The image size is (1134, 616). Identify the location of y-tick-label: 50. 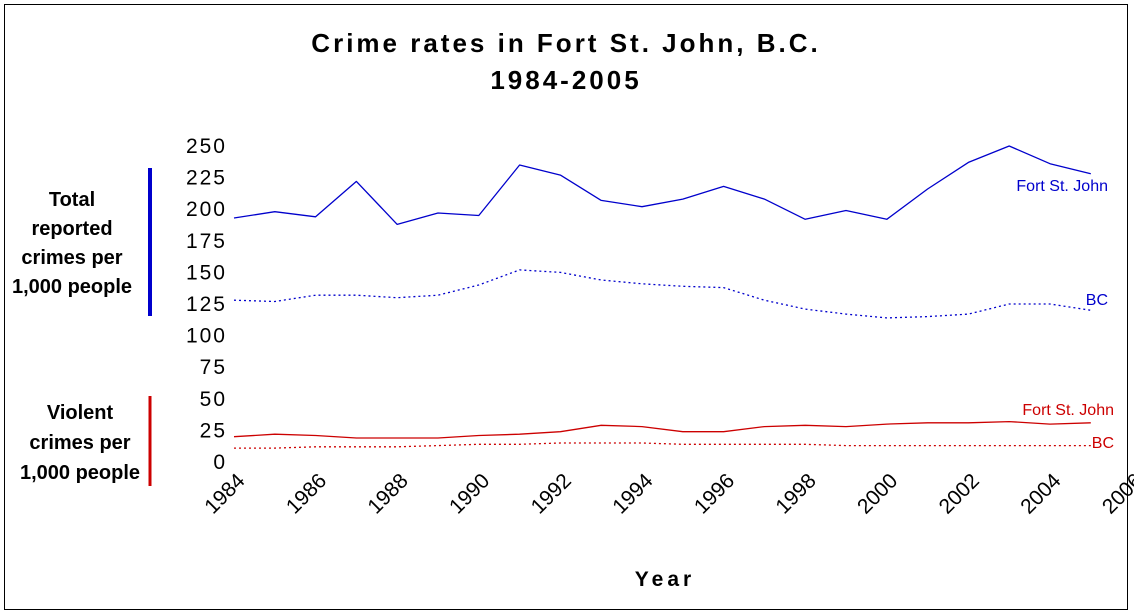
(213, 399).